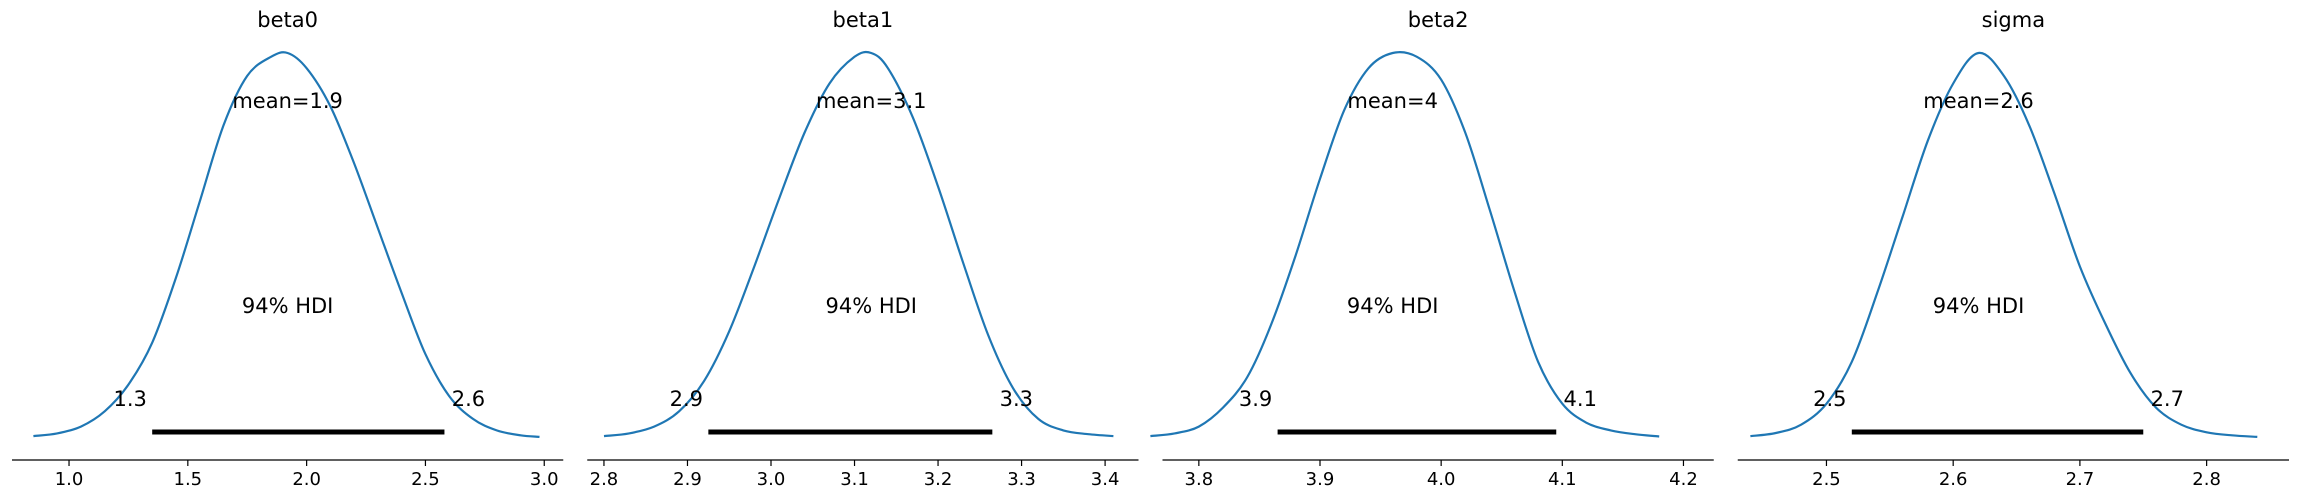 The image size is (2301, 497). I want to click on x-tick-label: 3.2, so click(938, 479).